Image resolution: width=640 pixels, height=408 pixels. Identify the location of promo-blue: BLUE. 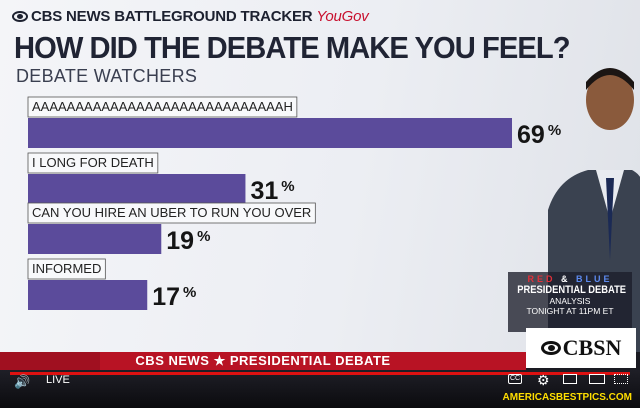
(594, 279).